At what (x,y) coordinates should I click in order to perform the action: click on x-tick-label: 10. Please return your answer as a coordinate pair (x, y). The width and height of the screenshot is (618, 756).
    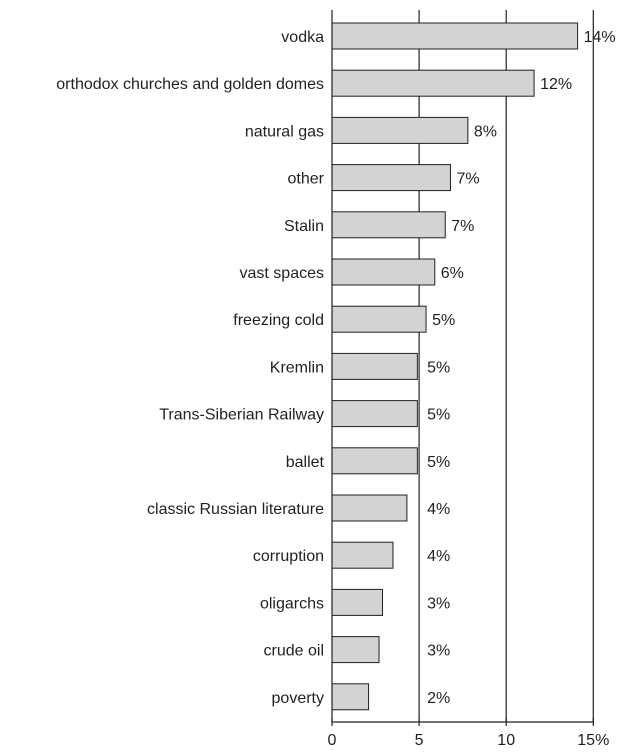
    Looking at the image, I should click on (506, 740).